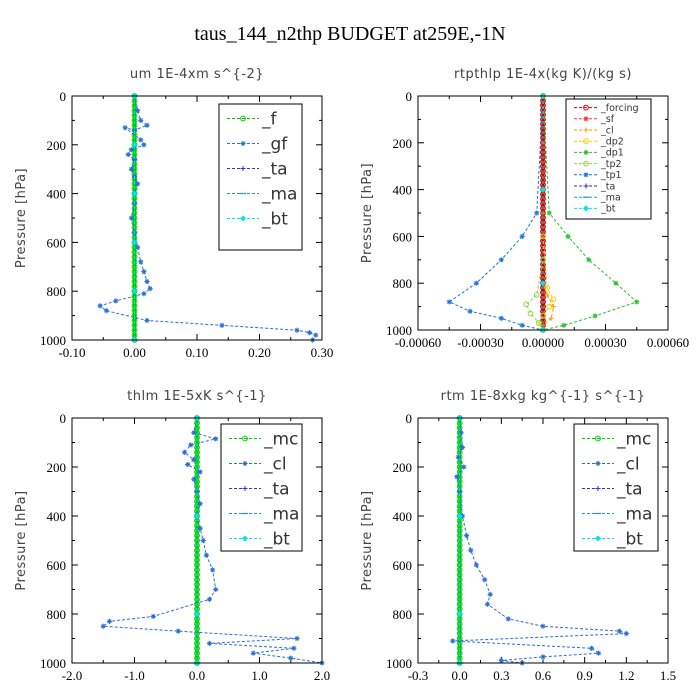 The width and height of the screenshot is (700, 700). Describe the element at coordinates (72, 675) in the screenshot. I see `x-tick-label: -2.0` at that location.